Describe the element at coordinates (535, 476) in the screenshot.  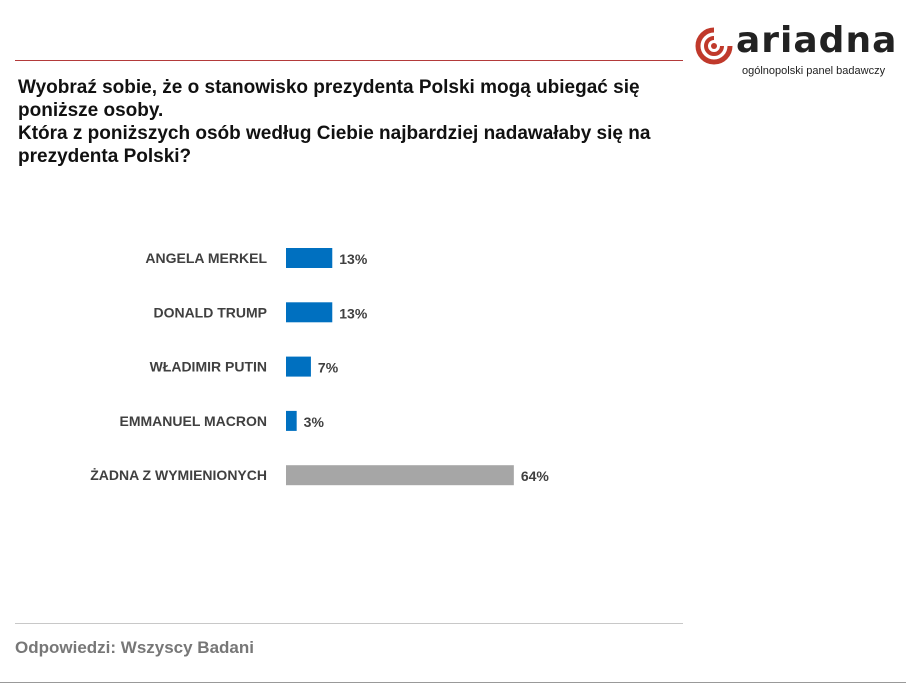
I see `data-label: 64%` at that location.